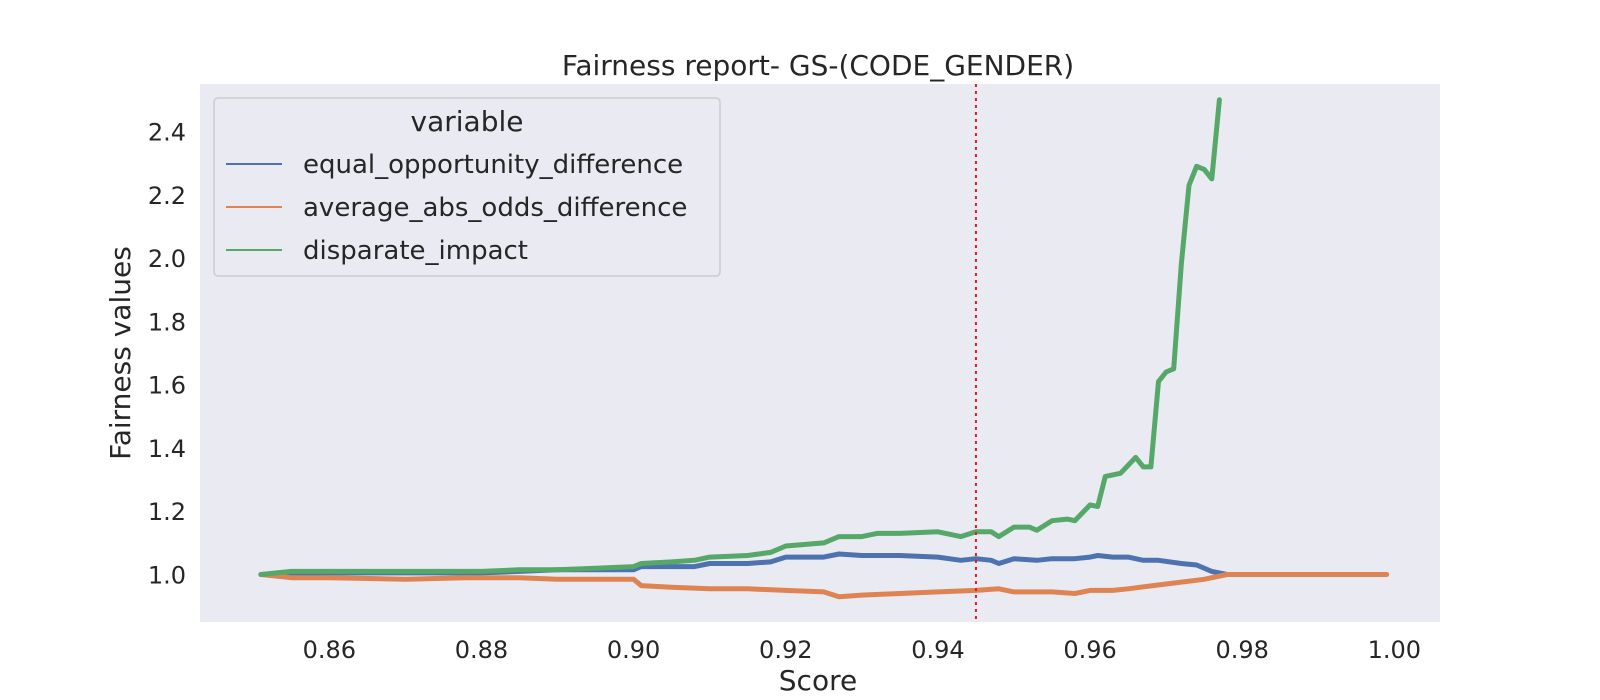 The image size is (1600, 700). Describe the element at coordinates (1394, 650) in the screenshot. I see `x-tick-label: 1.00` at that location.